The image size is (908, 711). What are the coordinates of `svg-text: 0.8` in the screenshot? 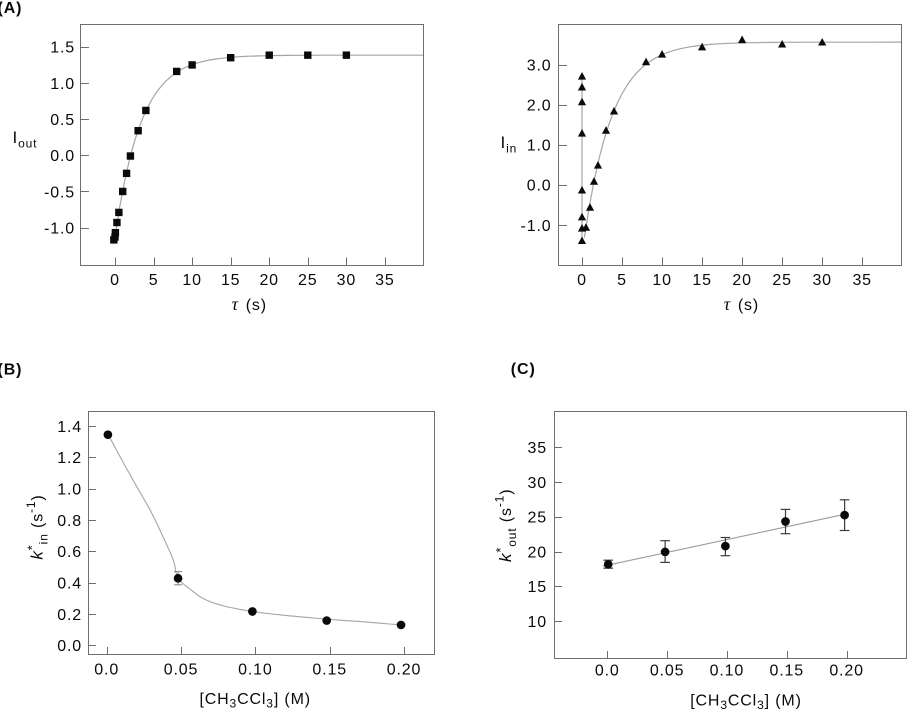 It's located at (69, 521).